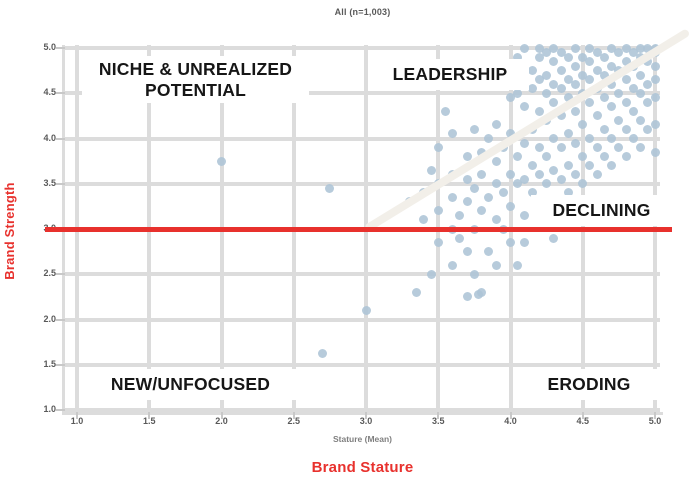  I want to click on quadrant-label-niche-line2: POTENTIAL, so click(195, 89).